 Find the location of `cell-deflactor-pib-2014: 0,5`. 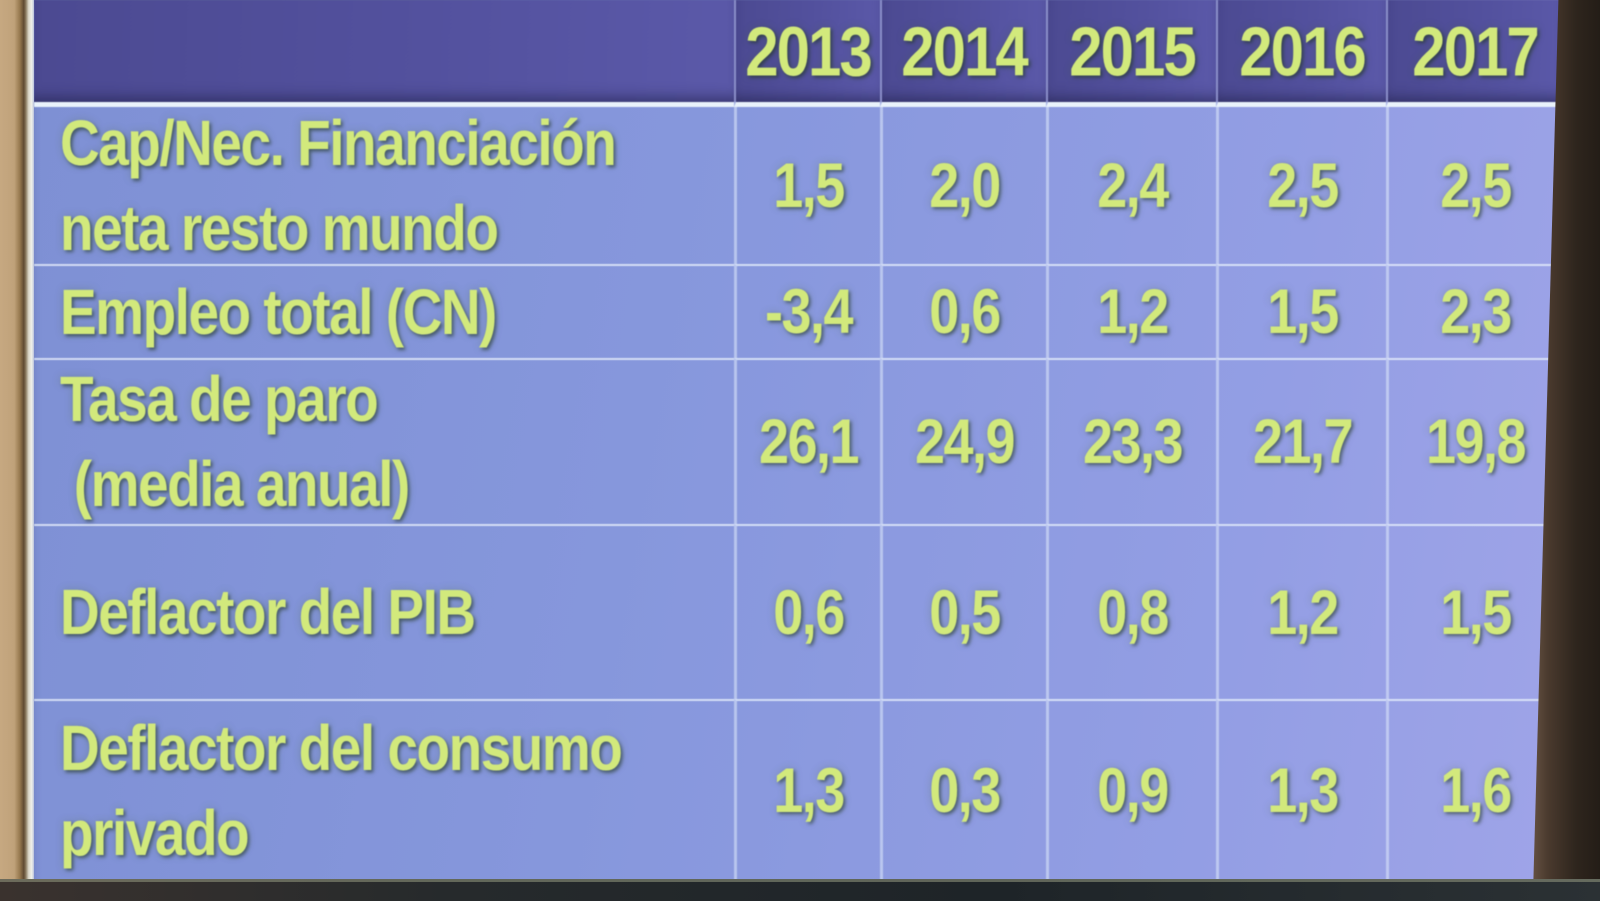

cell-deflactor-pib-2014: 0,5 is located at coordinates (963, 611).